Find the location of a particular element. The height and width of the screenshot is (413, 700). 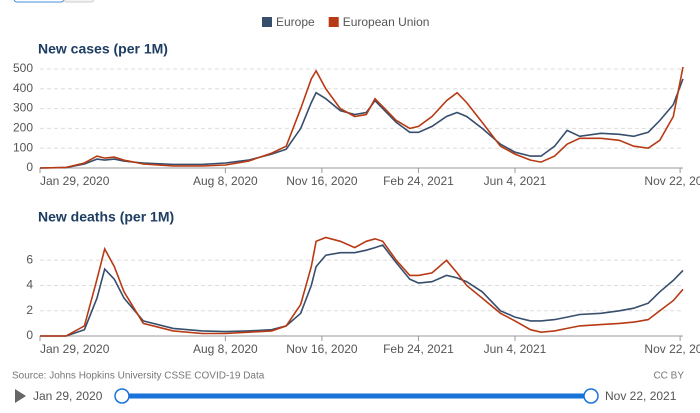

chart-title: New cases (per 1M) is located at coordinates (103, 49).